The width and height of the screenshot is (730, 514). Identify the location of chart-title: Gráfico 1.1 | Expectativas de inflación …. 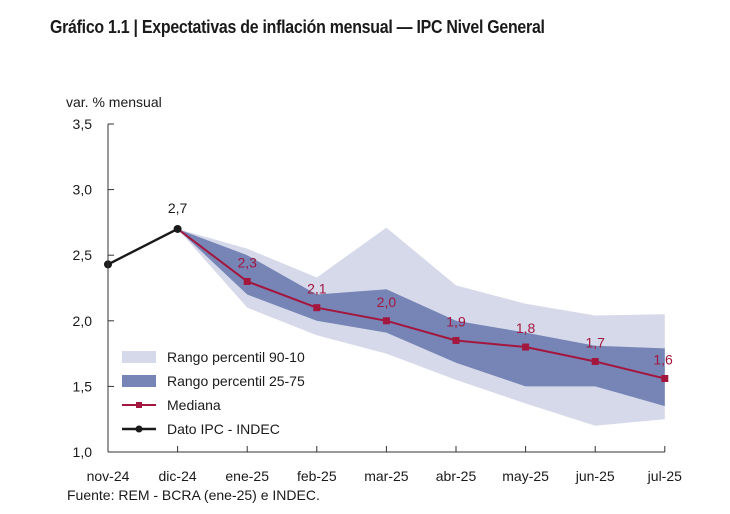
(297, 26).